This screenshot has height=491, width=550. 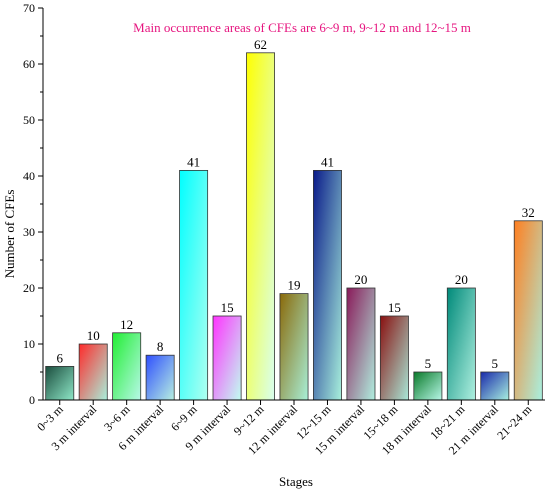 I want to click on y-tick-label: 20, so click(x=29, y=288).